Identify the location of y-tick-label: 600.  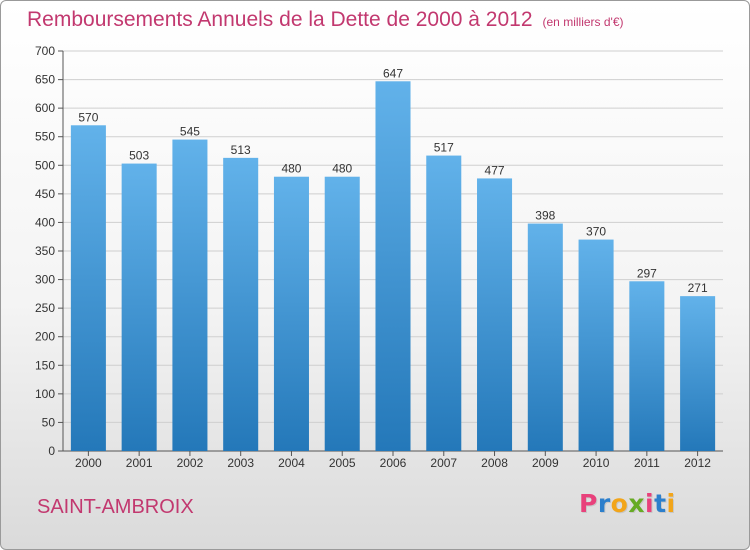
(45, 108).